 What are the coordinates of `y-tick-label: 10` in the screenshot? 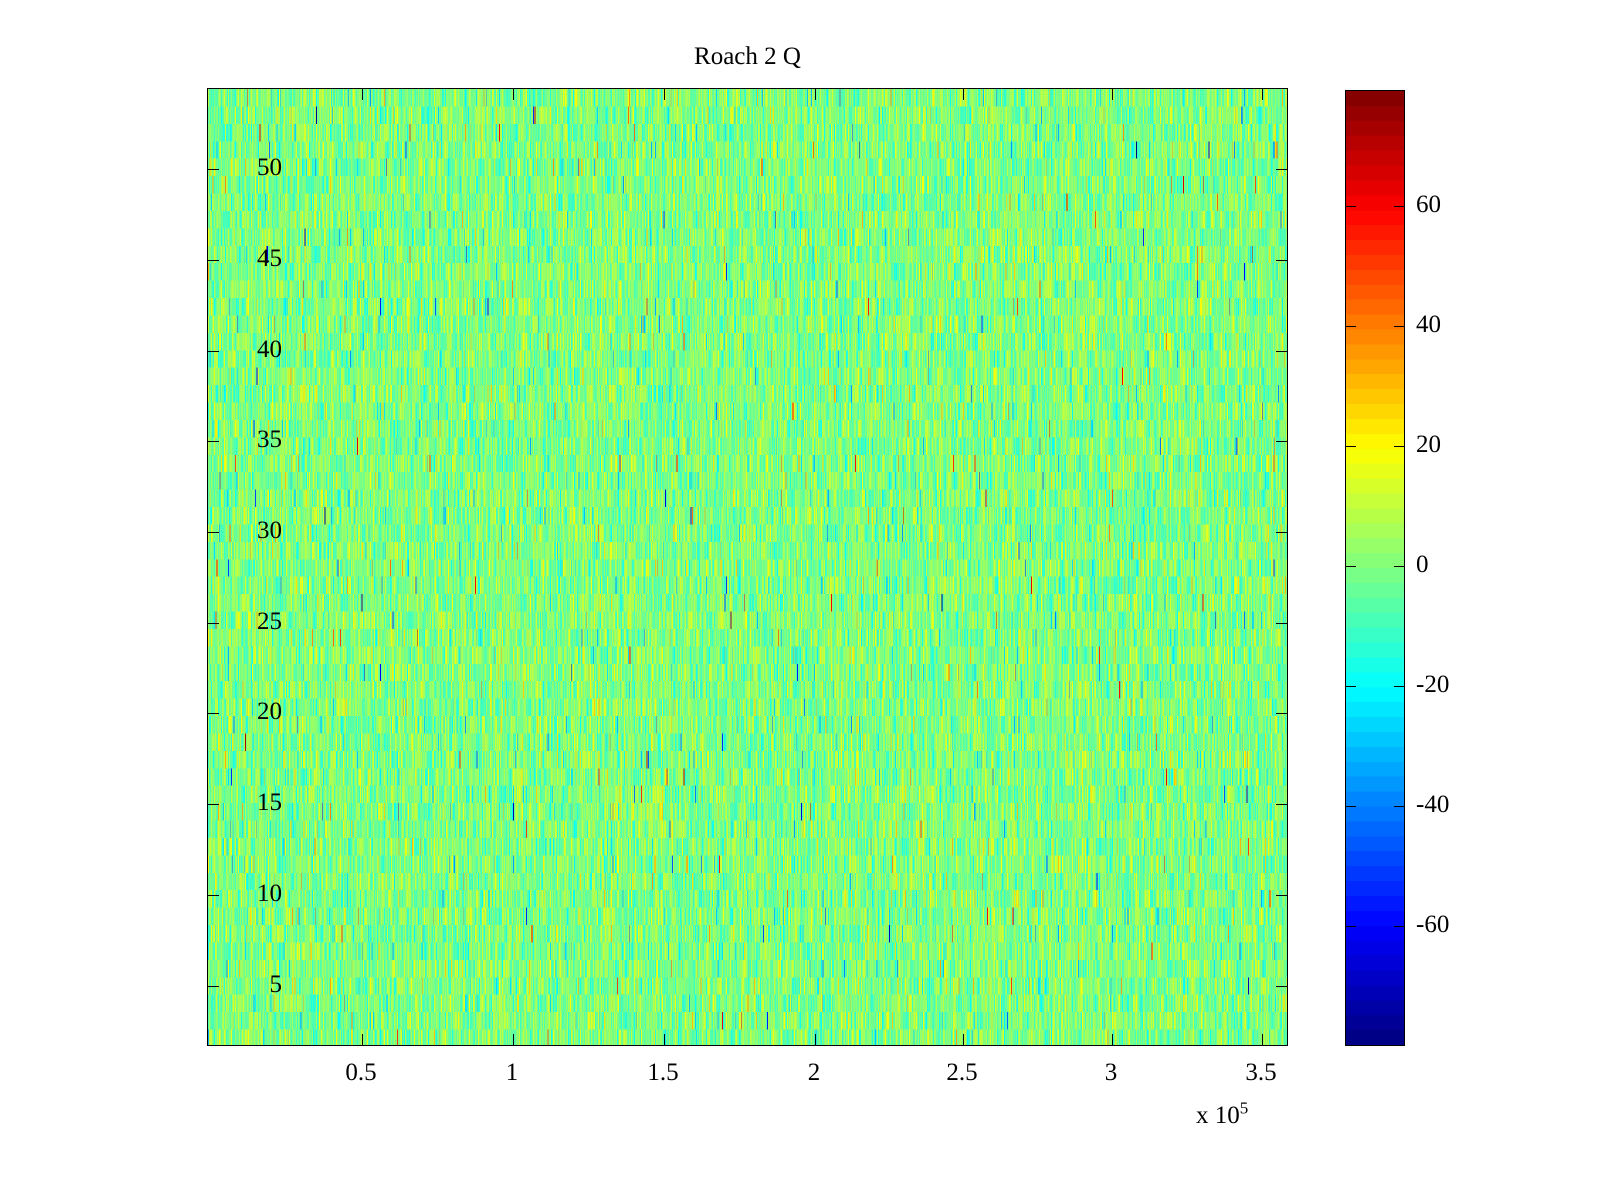 It's located at (269, 893).